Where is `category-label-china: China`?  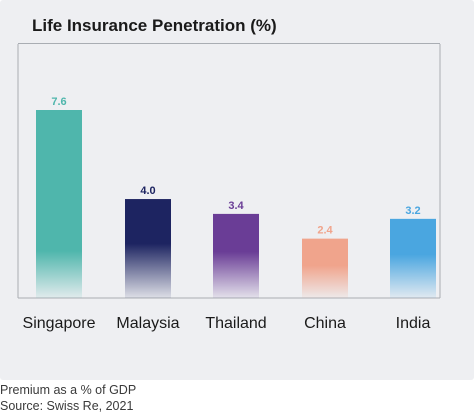 category-label-china: China is located at coordinates (325, 323).